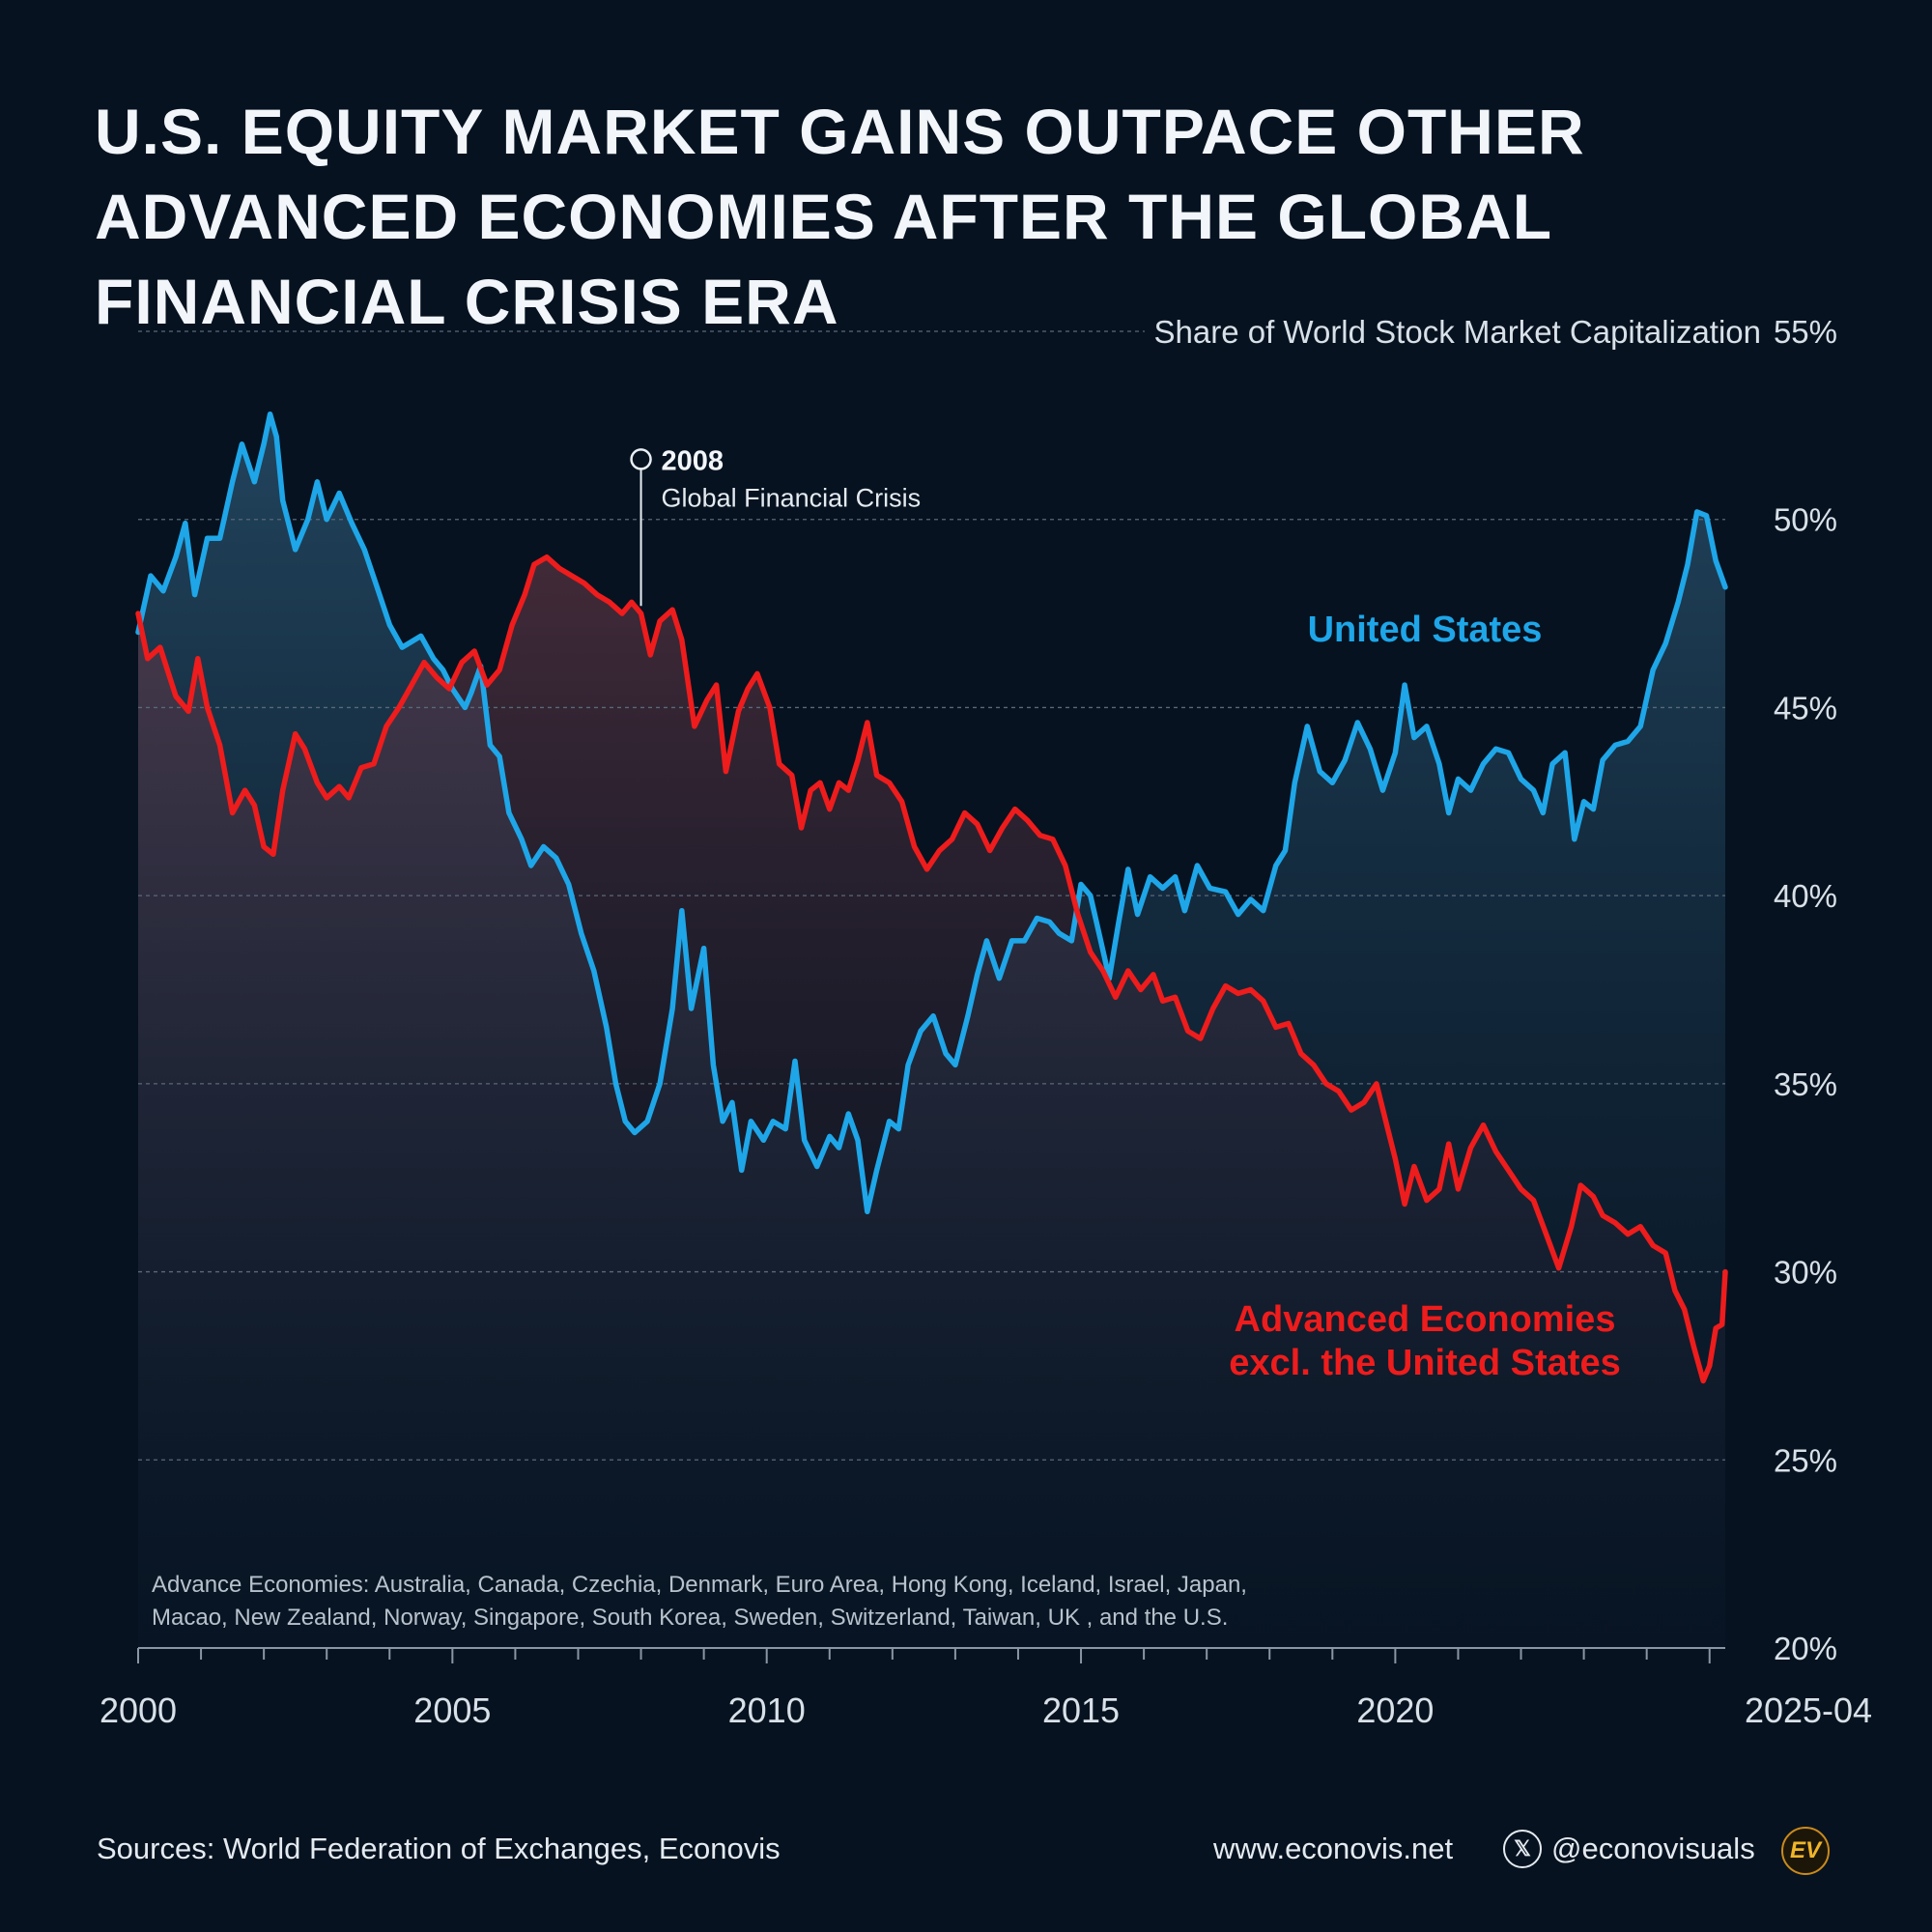  What do you see at coordinates (1395, 1710) in the screenshot?
I see `x-tick-label: 2020` at bounding box center [1395, 1710].